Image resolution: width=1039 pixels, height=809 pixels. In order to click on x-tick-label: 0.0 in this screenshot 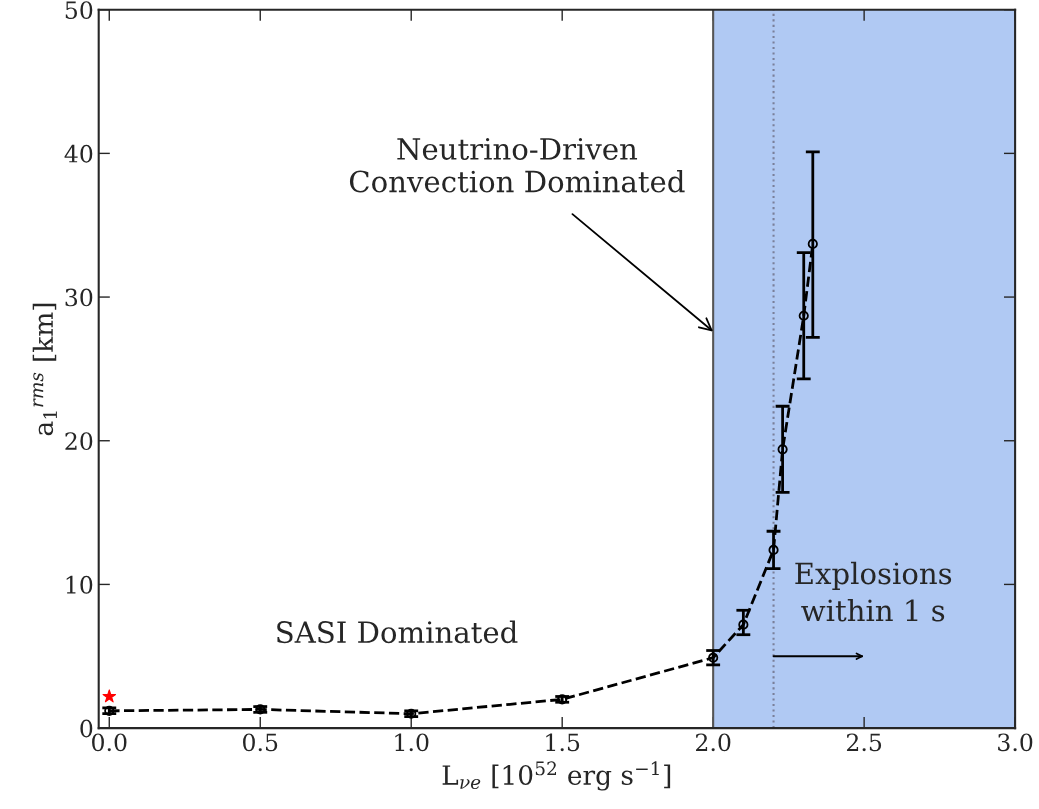, I will do `click(109, 742)`.